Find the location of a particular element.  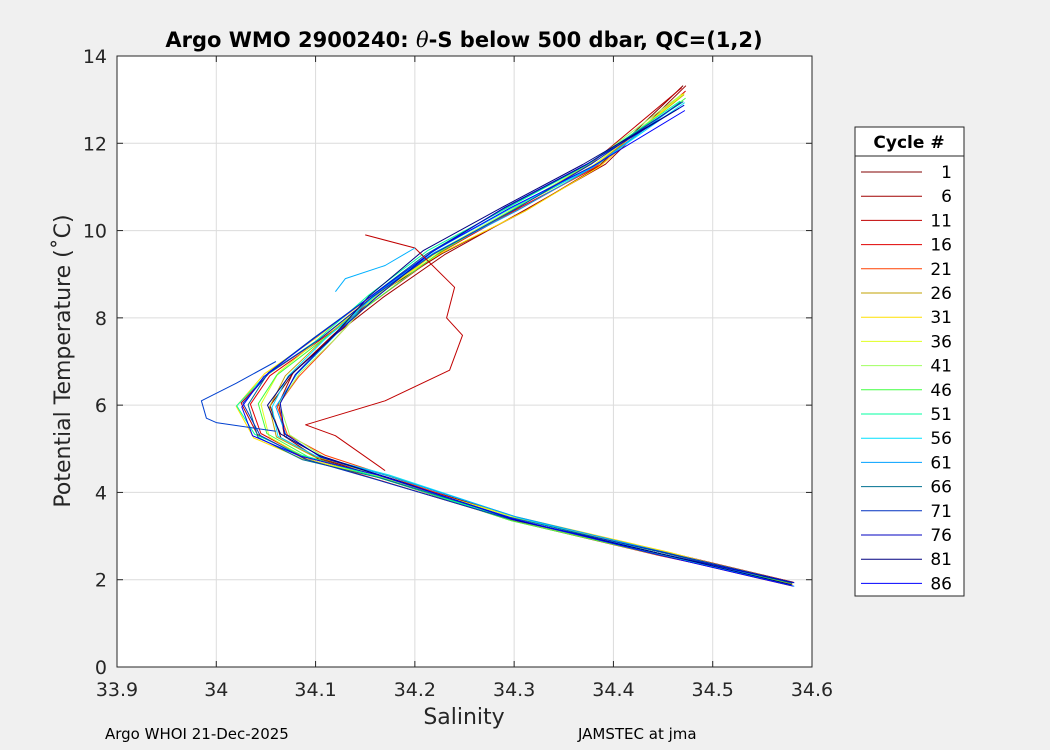

y-tick-label: 14 is located at coordinates (95, 57).